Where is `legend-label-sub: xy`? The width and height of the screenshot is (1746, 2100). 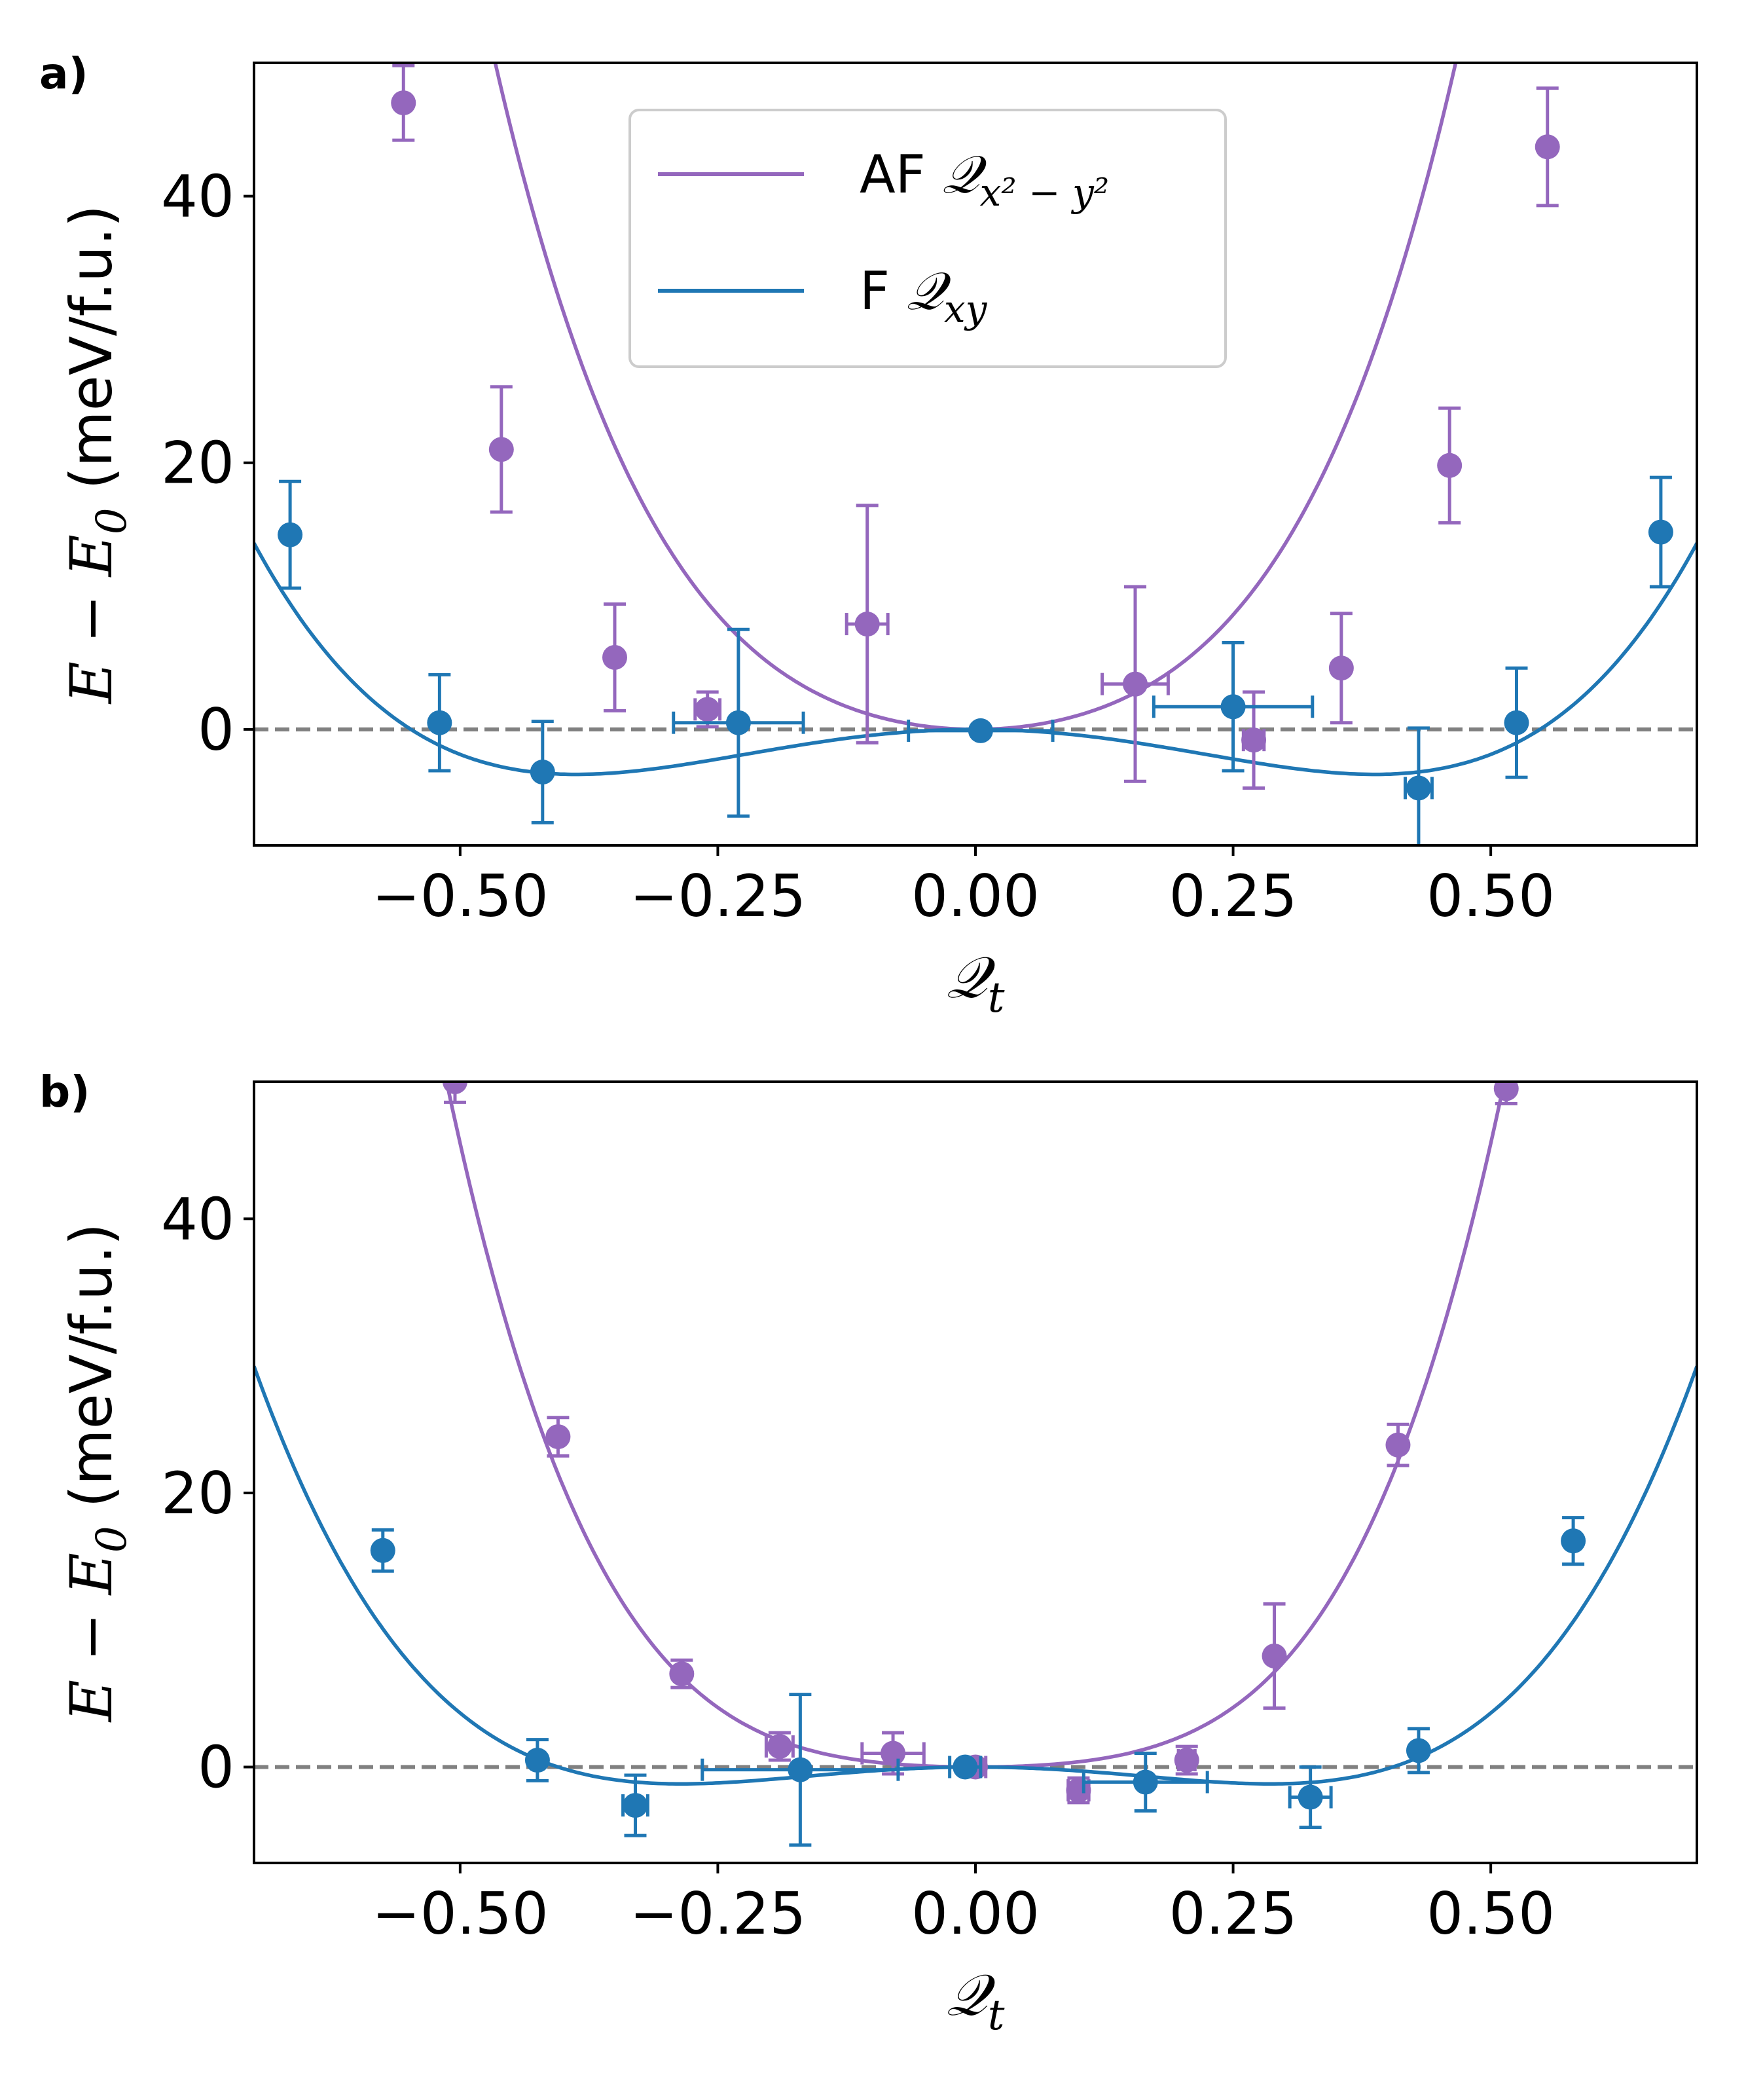
legend-label-sub: xy is located at coordinates (966, 309).